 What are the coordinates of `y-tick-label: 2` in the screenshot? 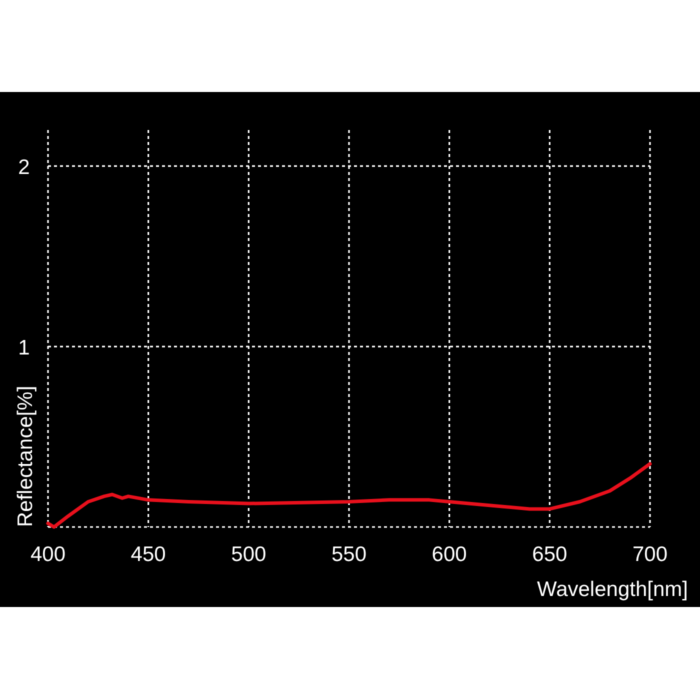 It's located at (24, 168).